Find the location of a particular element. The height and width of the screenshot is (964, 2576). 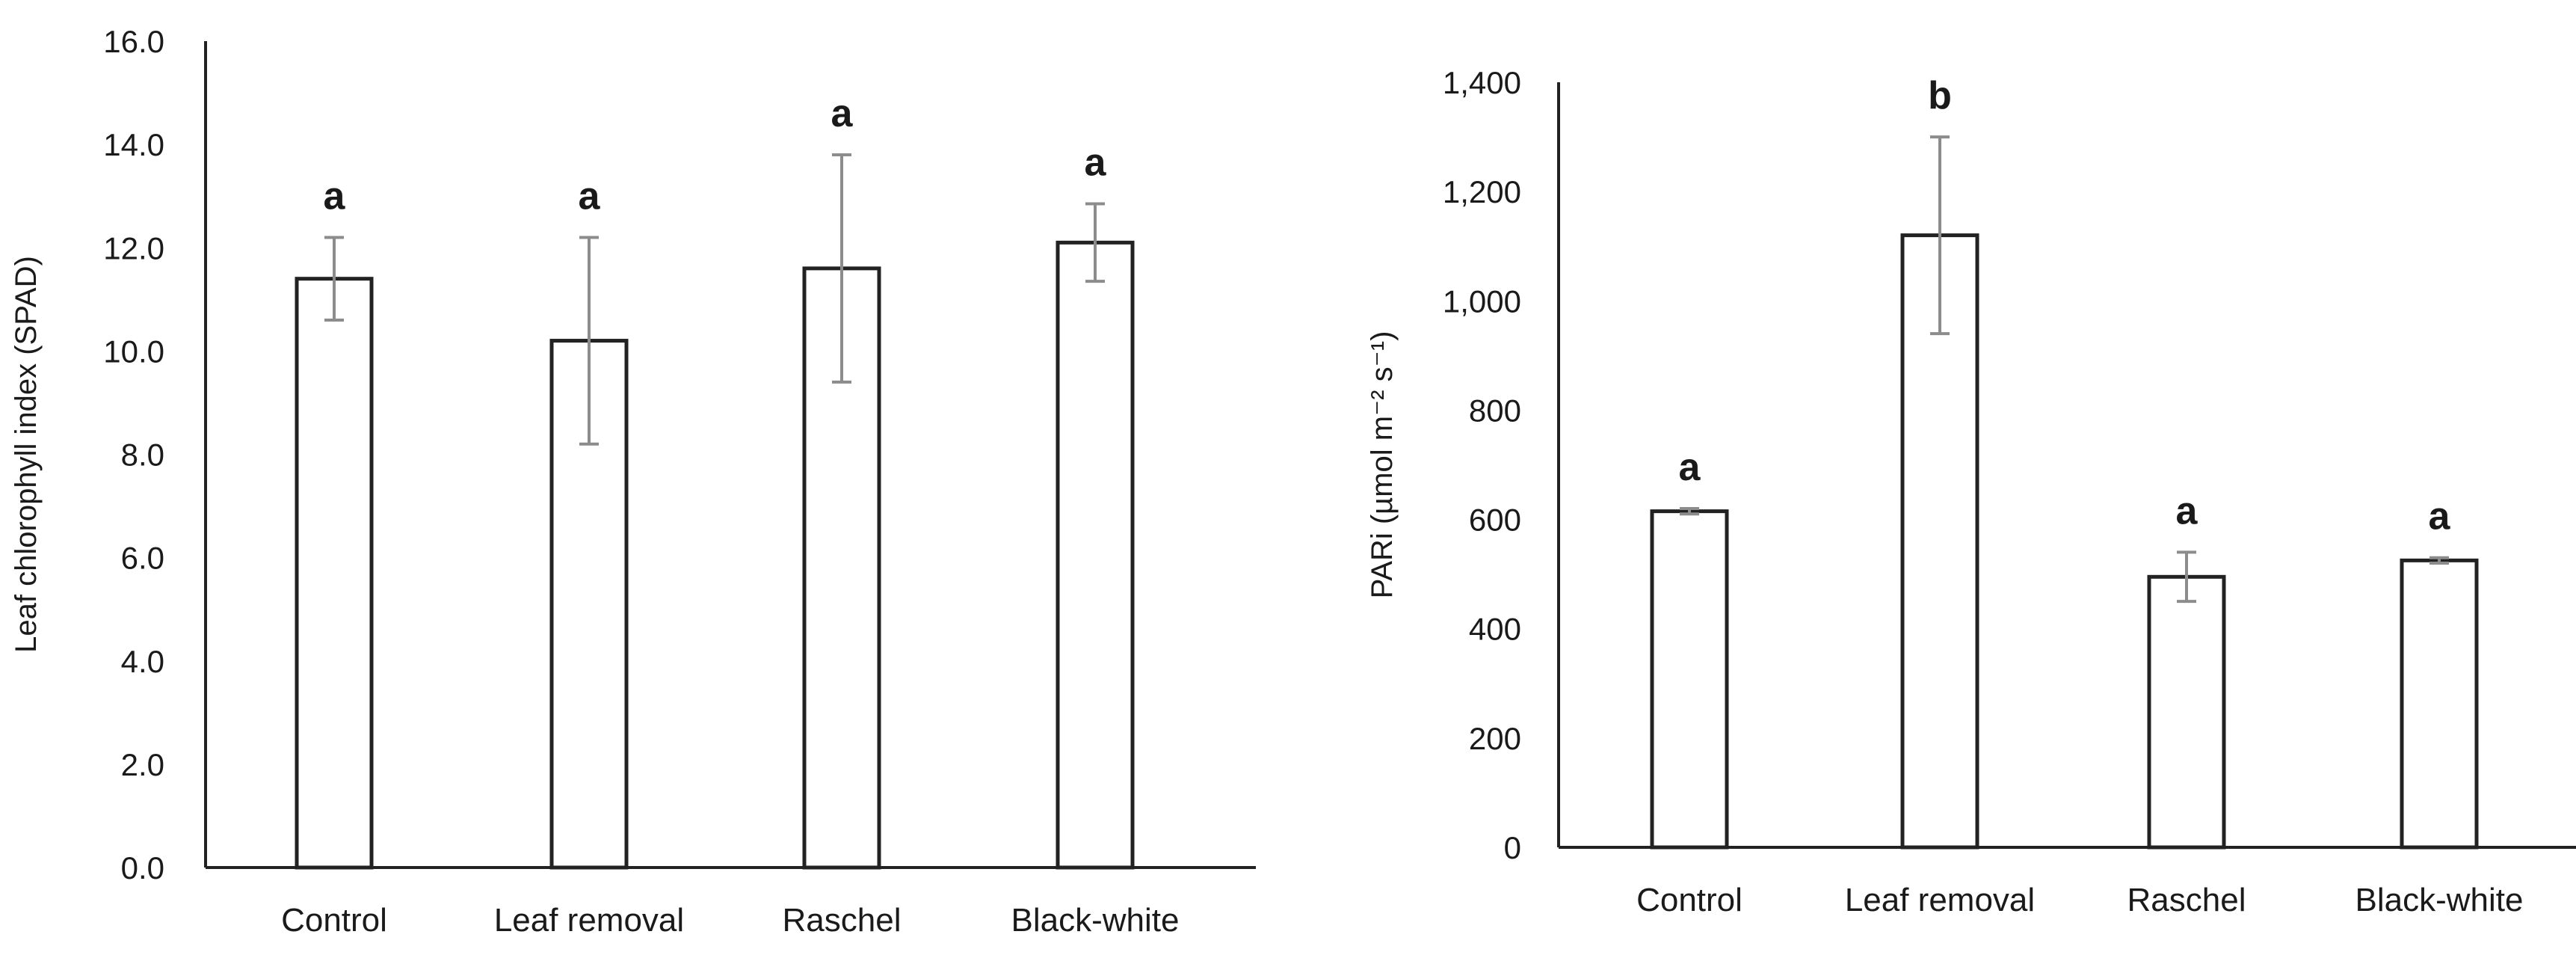

y-tick-label: 6.0 is located at coordinates (142, 558).